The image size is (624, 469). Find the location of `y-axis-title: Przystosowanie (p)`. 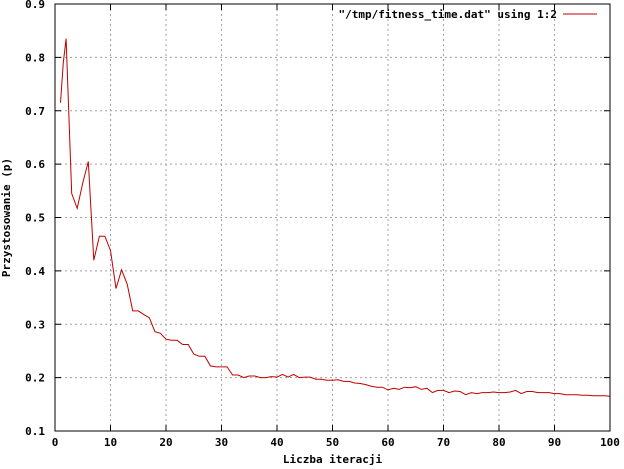

y-axis-title: Przystosowanie (p) is located at coordinates (6, 217).